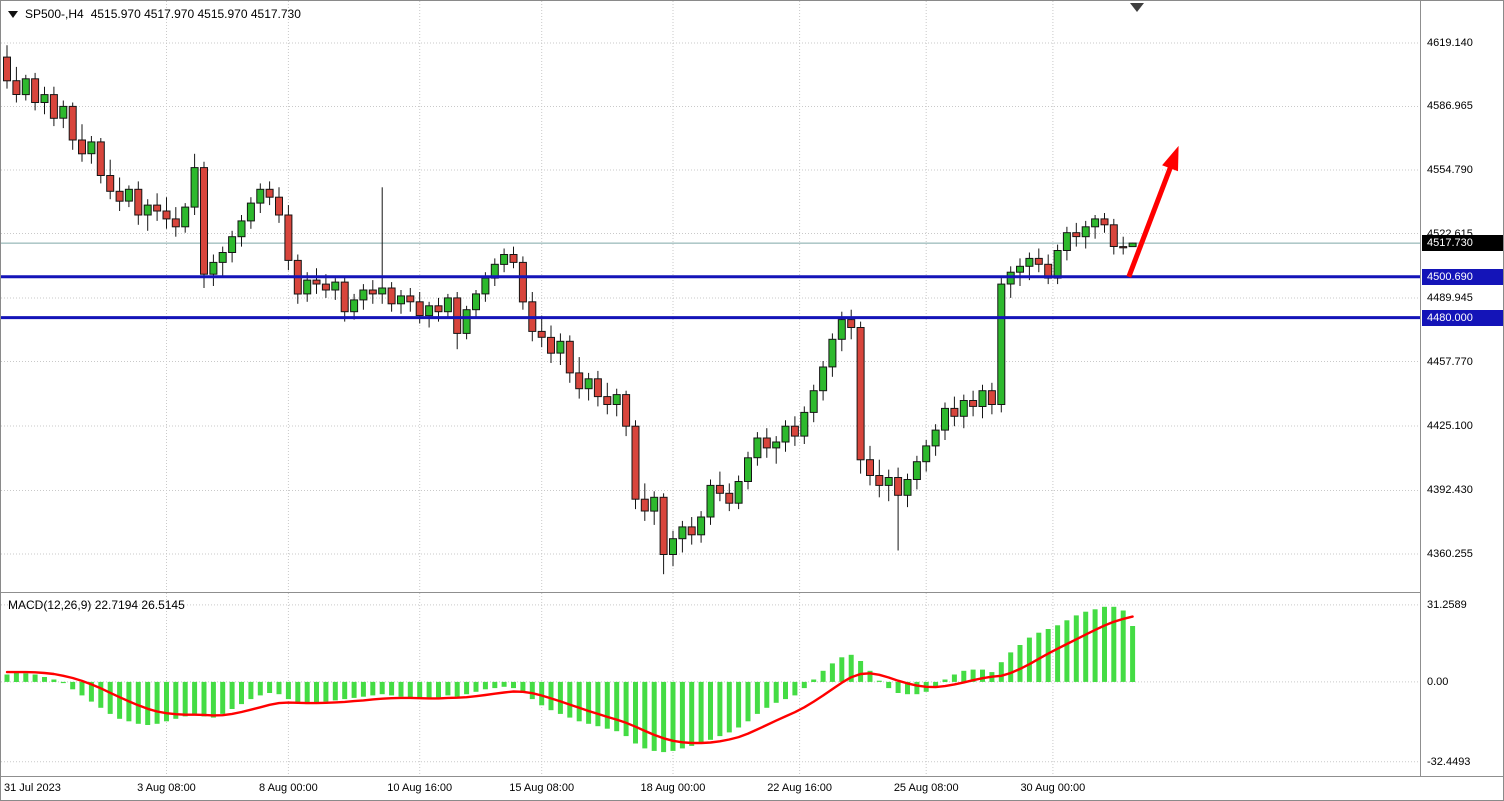 The width and height of the screenshot is (1504, 801). I want to click on price-axis-label: 4425.100, so click(1450, 425).